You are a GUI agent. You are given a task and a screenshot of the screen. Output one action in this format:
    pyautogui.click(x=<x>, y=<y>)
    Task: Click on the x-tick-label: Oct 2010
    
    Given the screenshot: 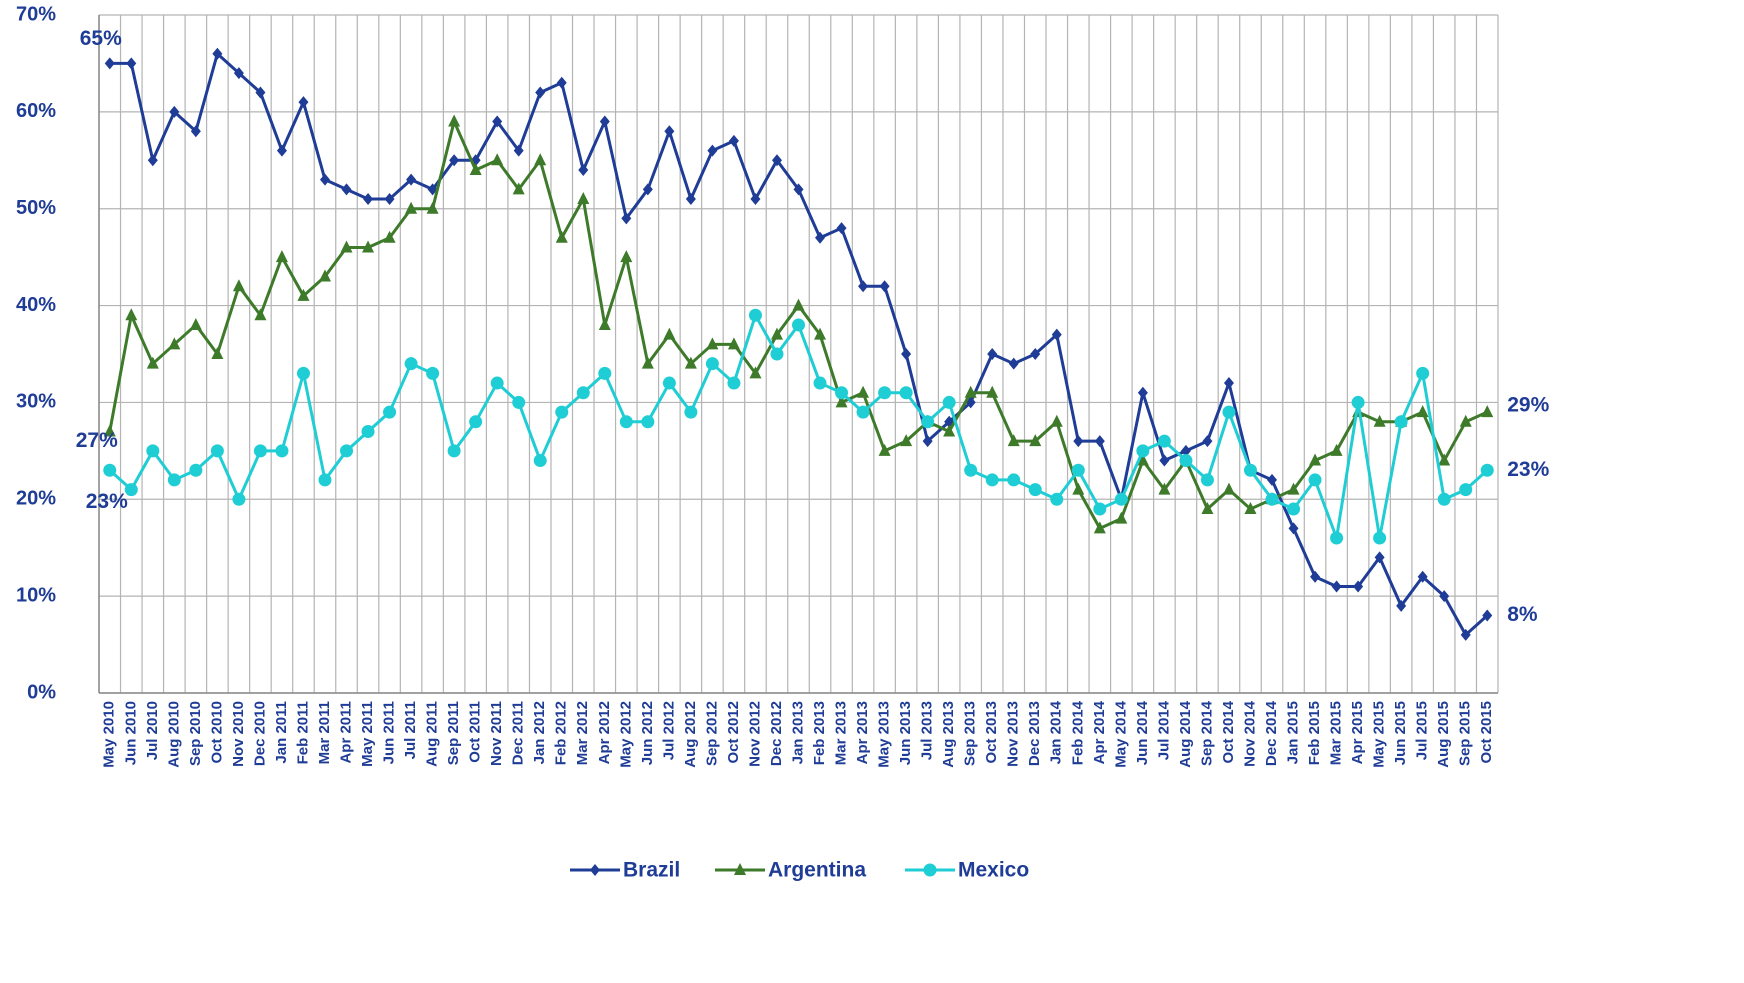 What is the action you would take?
    pyautogui.click(x=216, y=732)
    